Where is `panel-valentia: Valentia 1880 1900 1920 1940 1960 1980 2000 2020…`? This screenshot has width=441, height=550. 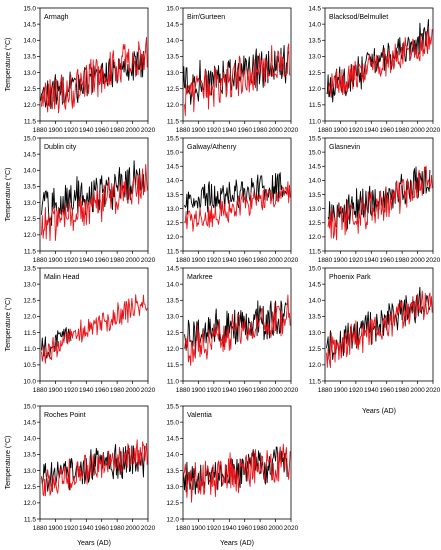
panel-valentia: Valentia 1880 1900 1920 1940 1960 1980 2000 2020… is located at coordinates (232, 467).